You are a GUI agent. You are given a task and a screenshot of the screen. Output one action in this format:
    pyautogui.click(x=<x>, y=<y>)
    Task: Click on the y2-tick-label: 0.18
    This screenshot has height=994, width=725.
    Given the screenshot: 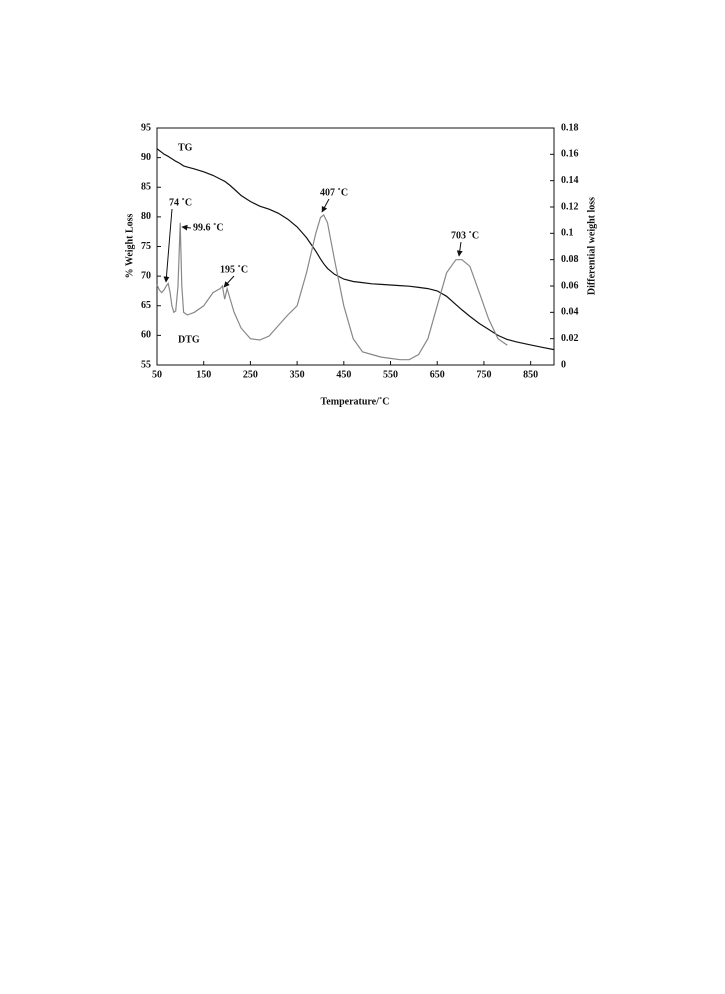 What is the action you would take?
    pyautogui.click(x=570, y=127)
    